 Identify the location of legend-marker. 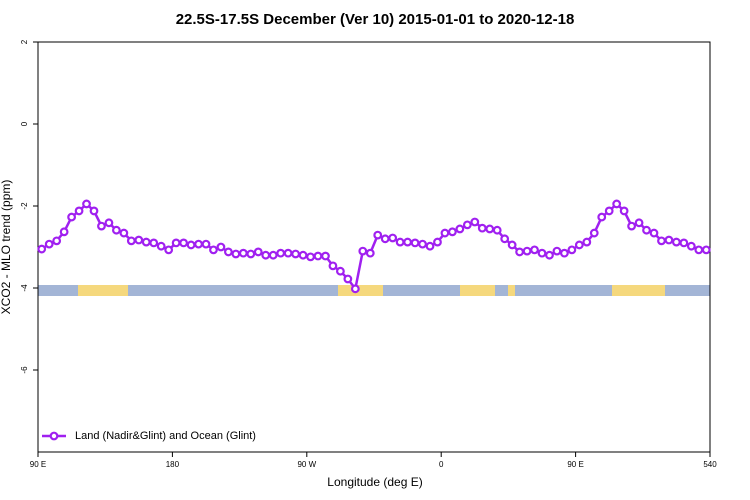
(54, 436).